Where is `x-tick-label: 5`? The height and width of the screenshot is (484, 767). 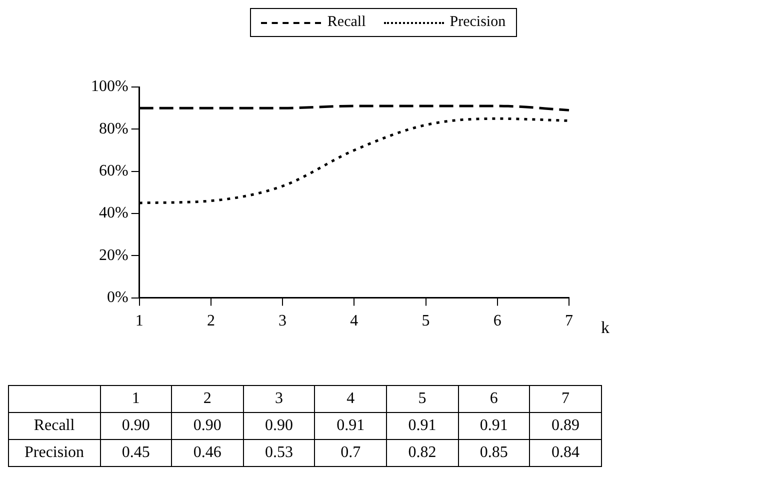
x-tick-label: 5 is located at coordinates (426, 321).